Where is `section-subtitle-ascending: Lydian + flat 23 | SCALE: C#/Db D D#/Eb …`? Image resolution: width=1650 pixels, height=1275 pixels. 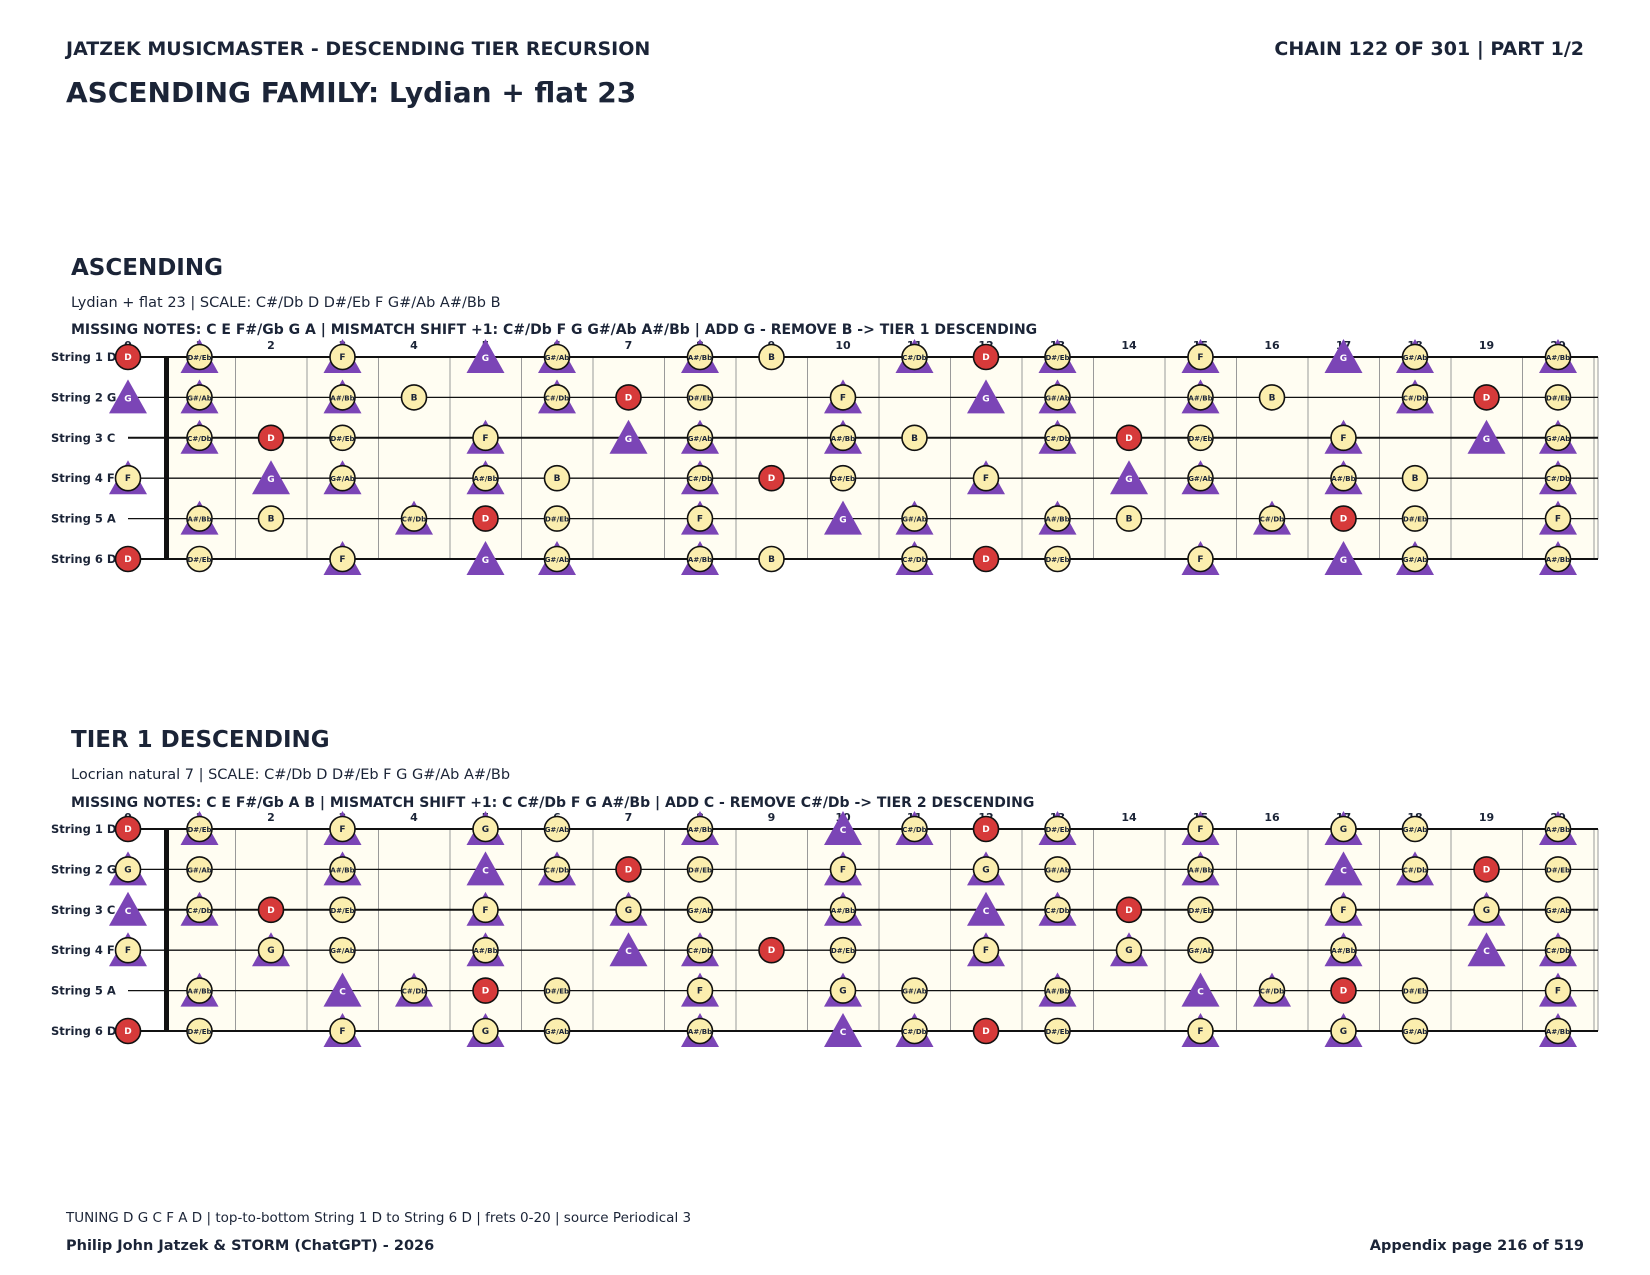 section-subtitle-ascending: Lydian + flat 23 | SCALE: C#/Db D D#/Eb … is located at coordinates (286, 303).